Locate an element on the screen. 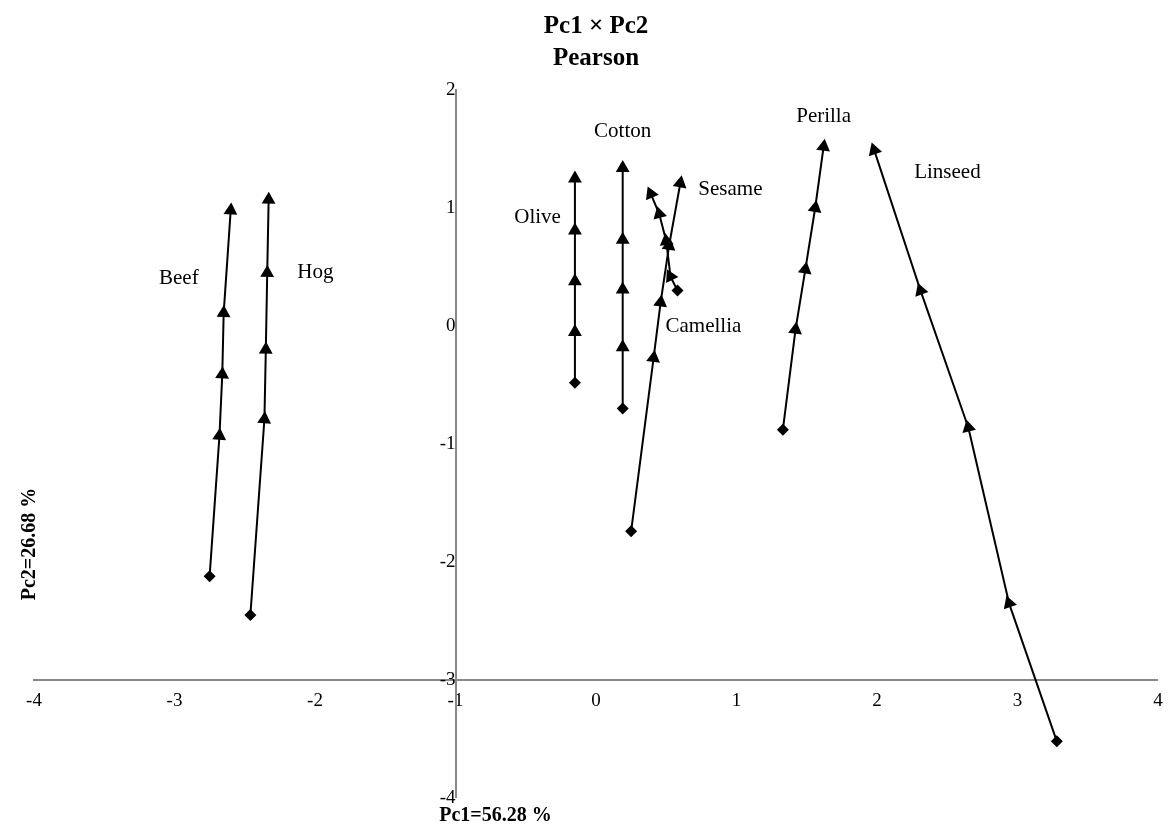 The image size is (1176, 836). x-tick-label: 2 is located at coordinates (877, 700).